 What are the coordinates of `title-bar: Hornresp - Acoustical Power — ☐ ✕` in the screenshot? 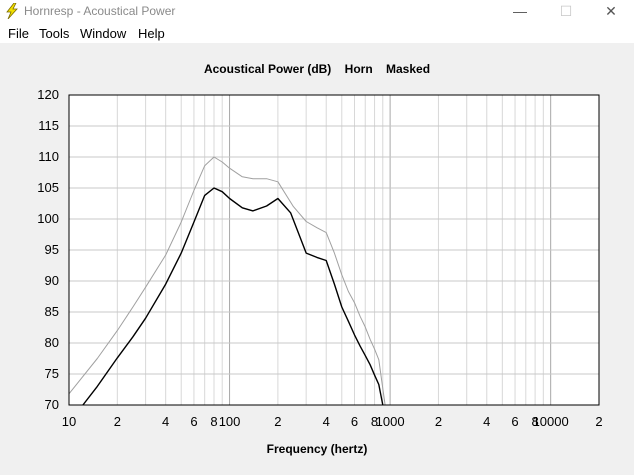 It's located at (317, 11).